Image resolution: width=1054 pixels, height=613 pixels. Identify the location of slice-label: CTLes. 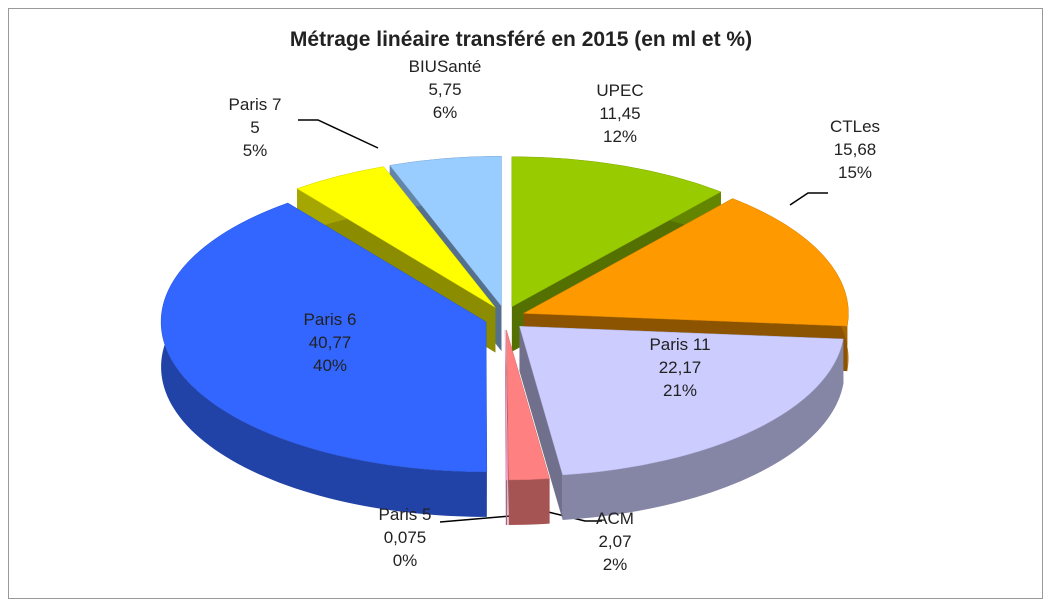
(855, 126).